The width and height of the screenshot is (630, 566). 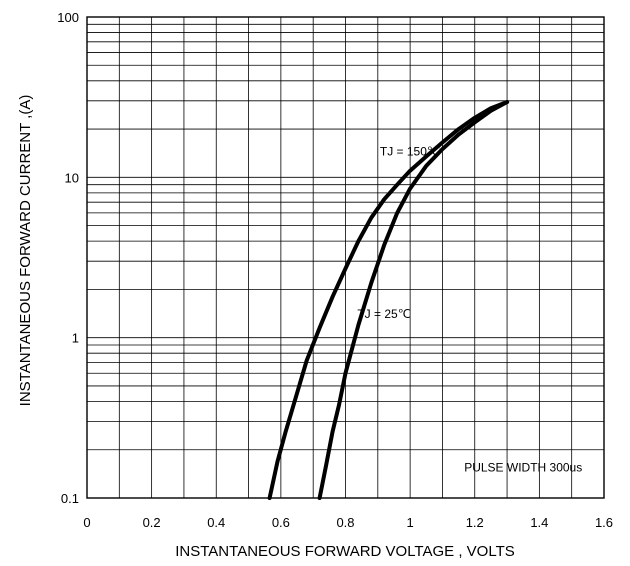 I want to click on y-tick-label: 100, so click(x=68, y=17).